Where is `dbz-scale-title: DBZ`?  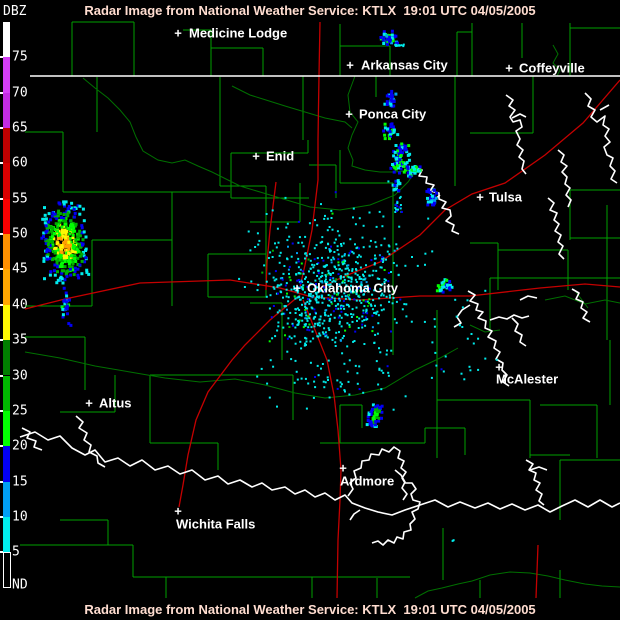
dbz-scale-title: DBZ is located at coordinates (15, 11).